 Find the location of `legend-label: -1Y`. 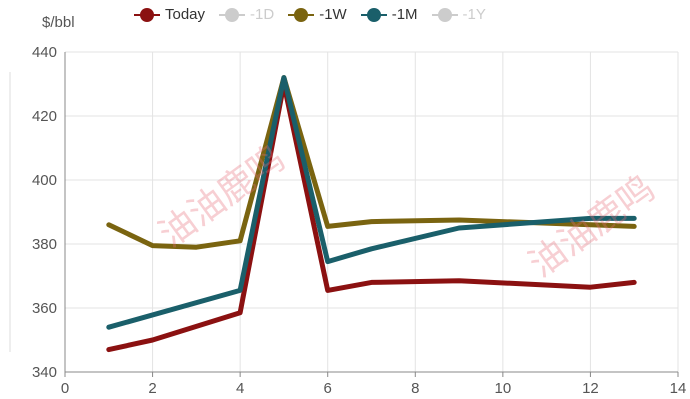

legend-label: -1Y is located at coordinates (474, 14).